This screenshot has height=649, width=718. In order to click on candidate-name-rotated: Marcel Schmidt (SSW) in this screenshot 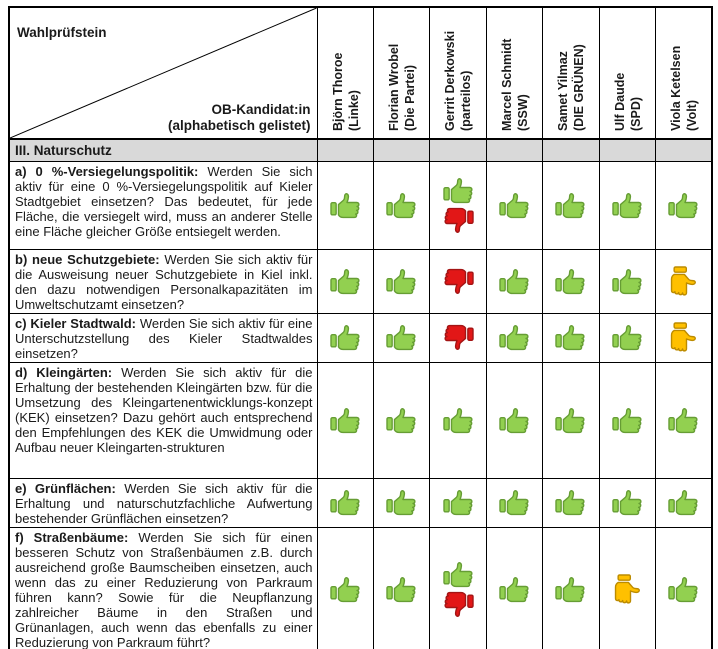, I will do `click(514, 73)`.